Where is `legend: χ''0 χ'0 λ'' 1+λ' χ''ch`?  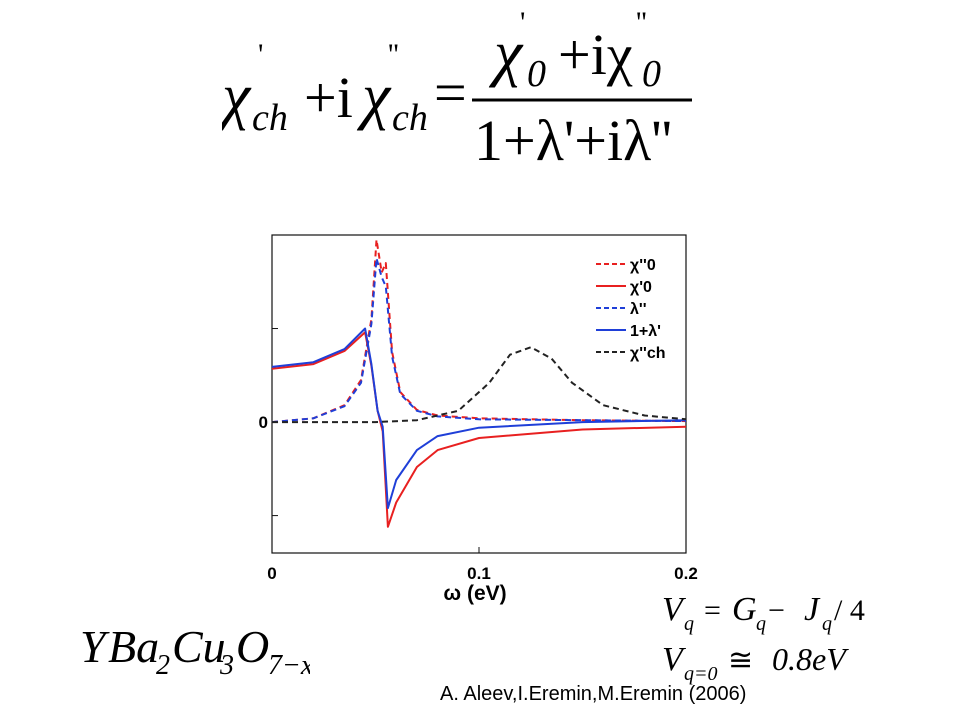 legend: χ''0 χ'0 λ'' 1+λ' χ''ch is located at coordinates (631, 309).